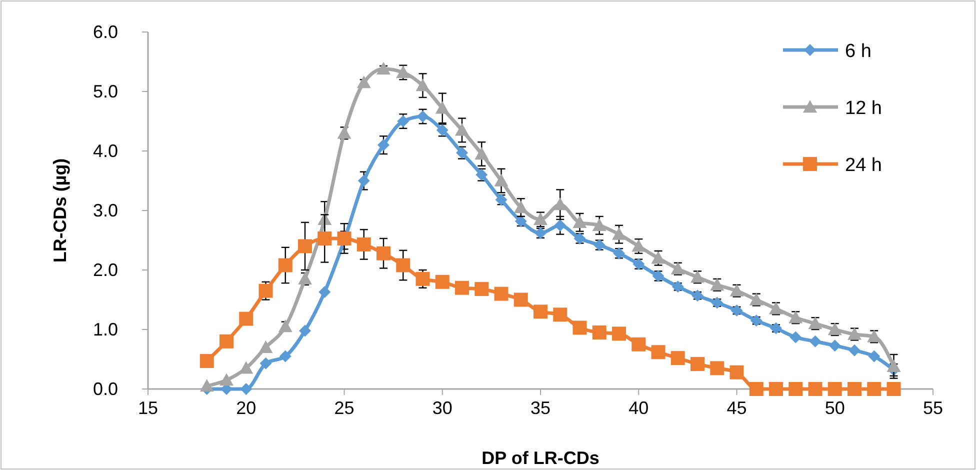  Describe the element at coordinates (834, 408) in the screenshot. I see `x-tick-label: 50` at that location.